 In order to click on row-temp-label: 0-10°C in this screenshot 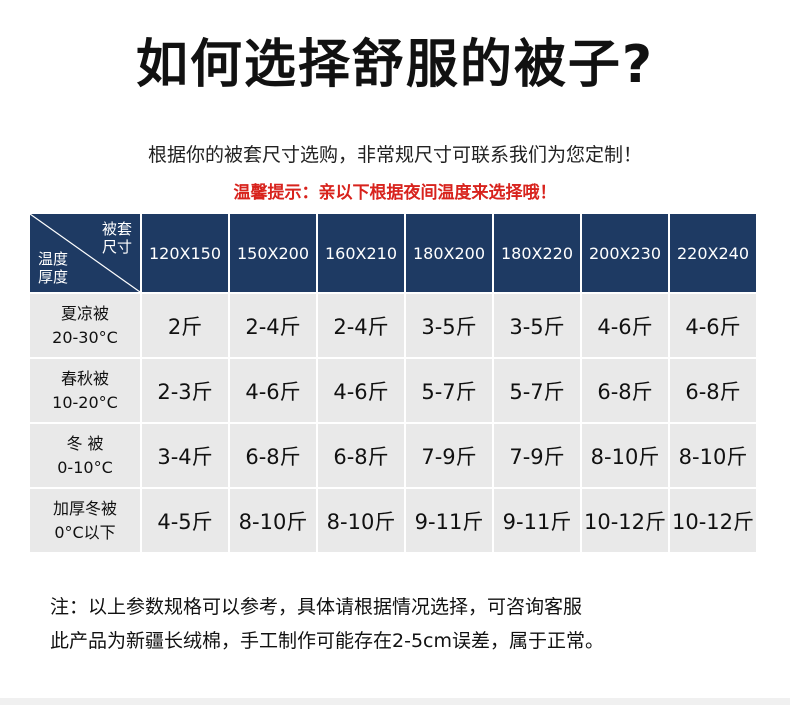, I will do `click(85, 467)`.